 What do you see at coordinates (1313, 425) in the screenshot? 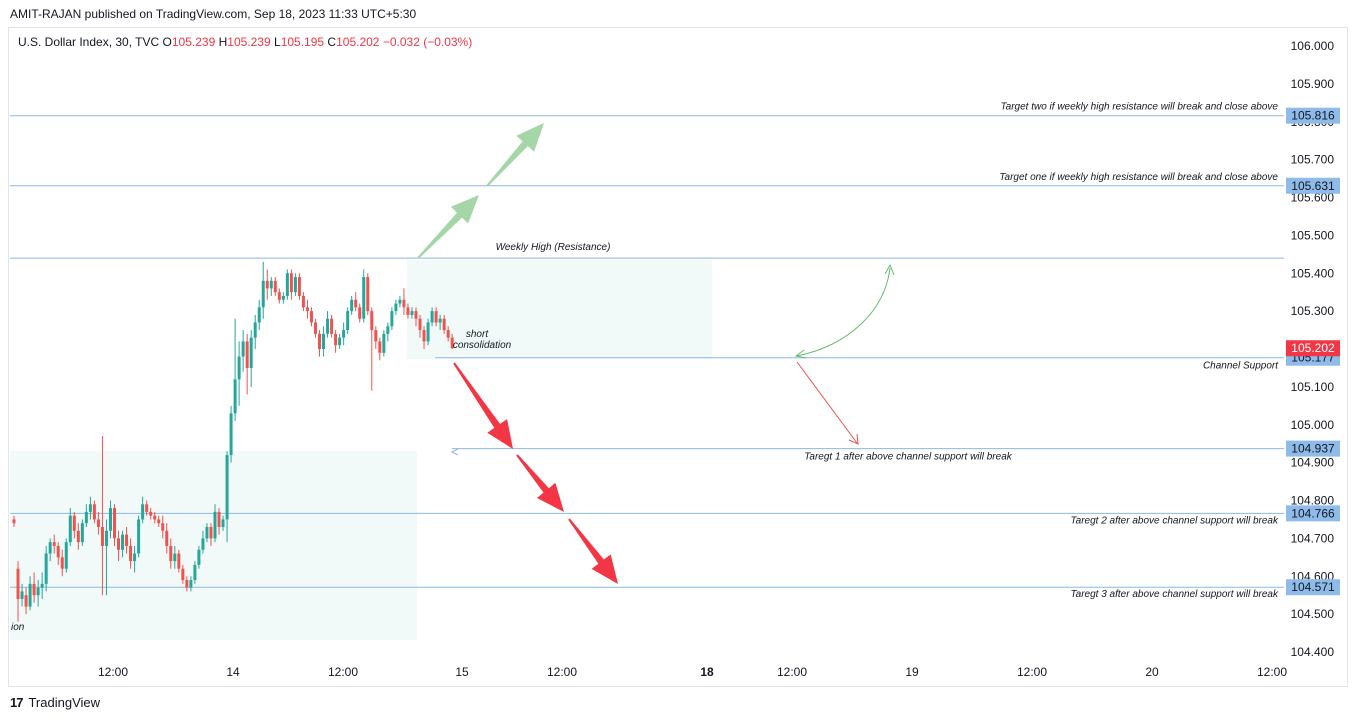
I see `y-tick-label: 105.000` at bounding box center [1313, 425].